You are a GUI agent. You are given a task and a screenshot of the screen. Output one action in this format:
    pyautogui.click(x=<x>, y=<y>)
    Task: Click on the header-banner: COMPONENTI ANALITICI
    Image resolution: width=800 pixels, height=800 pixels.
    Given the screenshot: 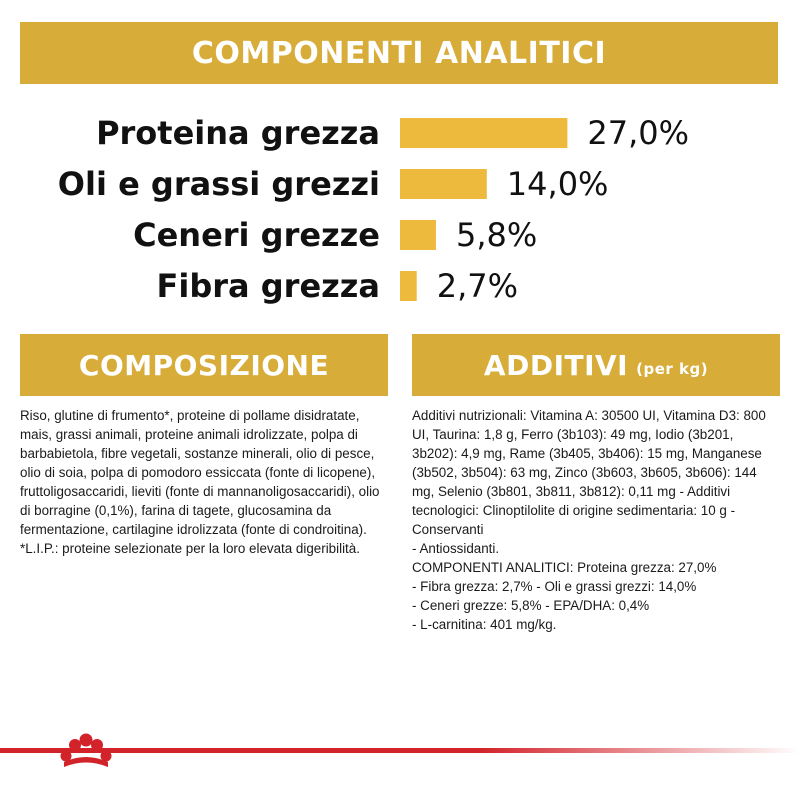 What is the action you would take?
    pyautogui.click(x=399, y=53)
    